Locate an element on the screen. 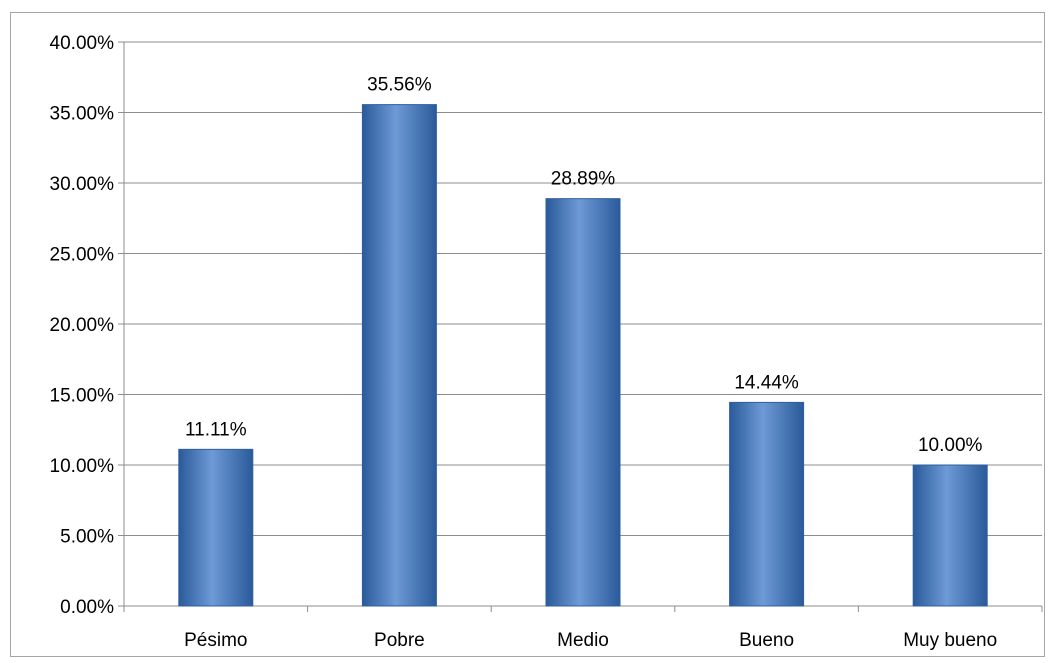 Image resolution: width=1051 pixels, height=663 pixels. x-tick-labels: Pésimo Pobre Medio Bueno Muy bueno is located at coordinates (590, 640).